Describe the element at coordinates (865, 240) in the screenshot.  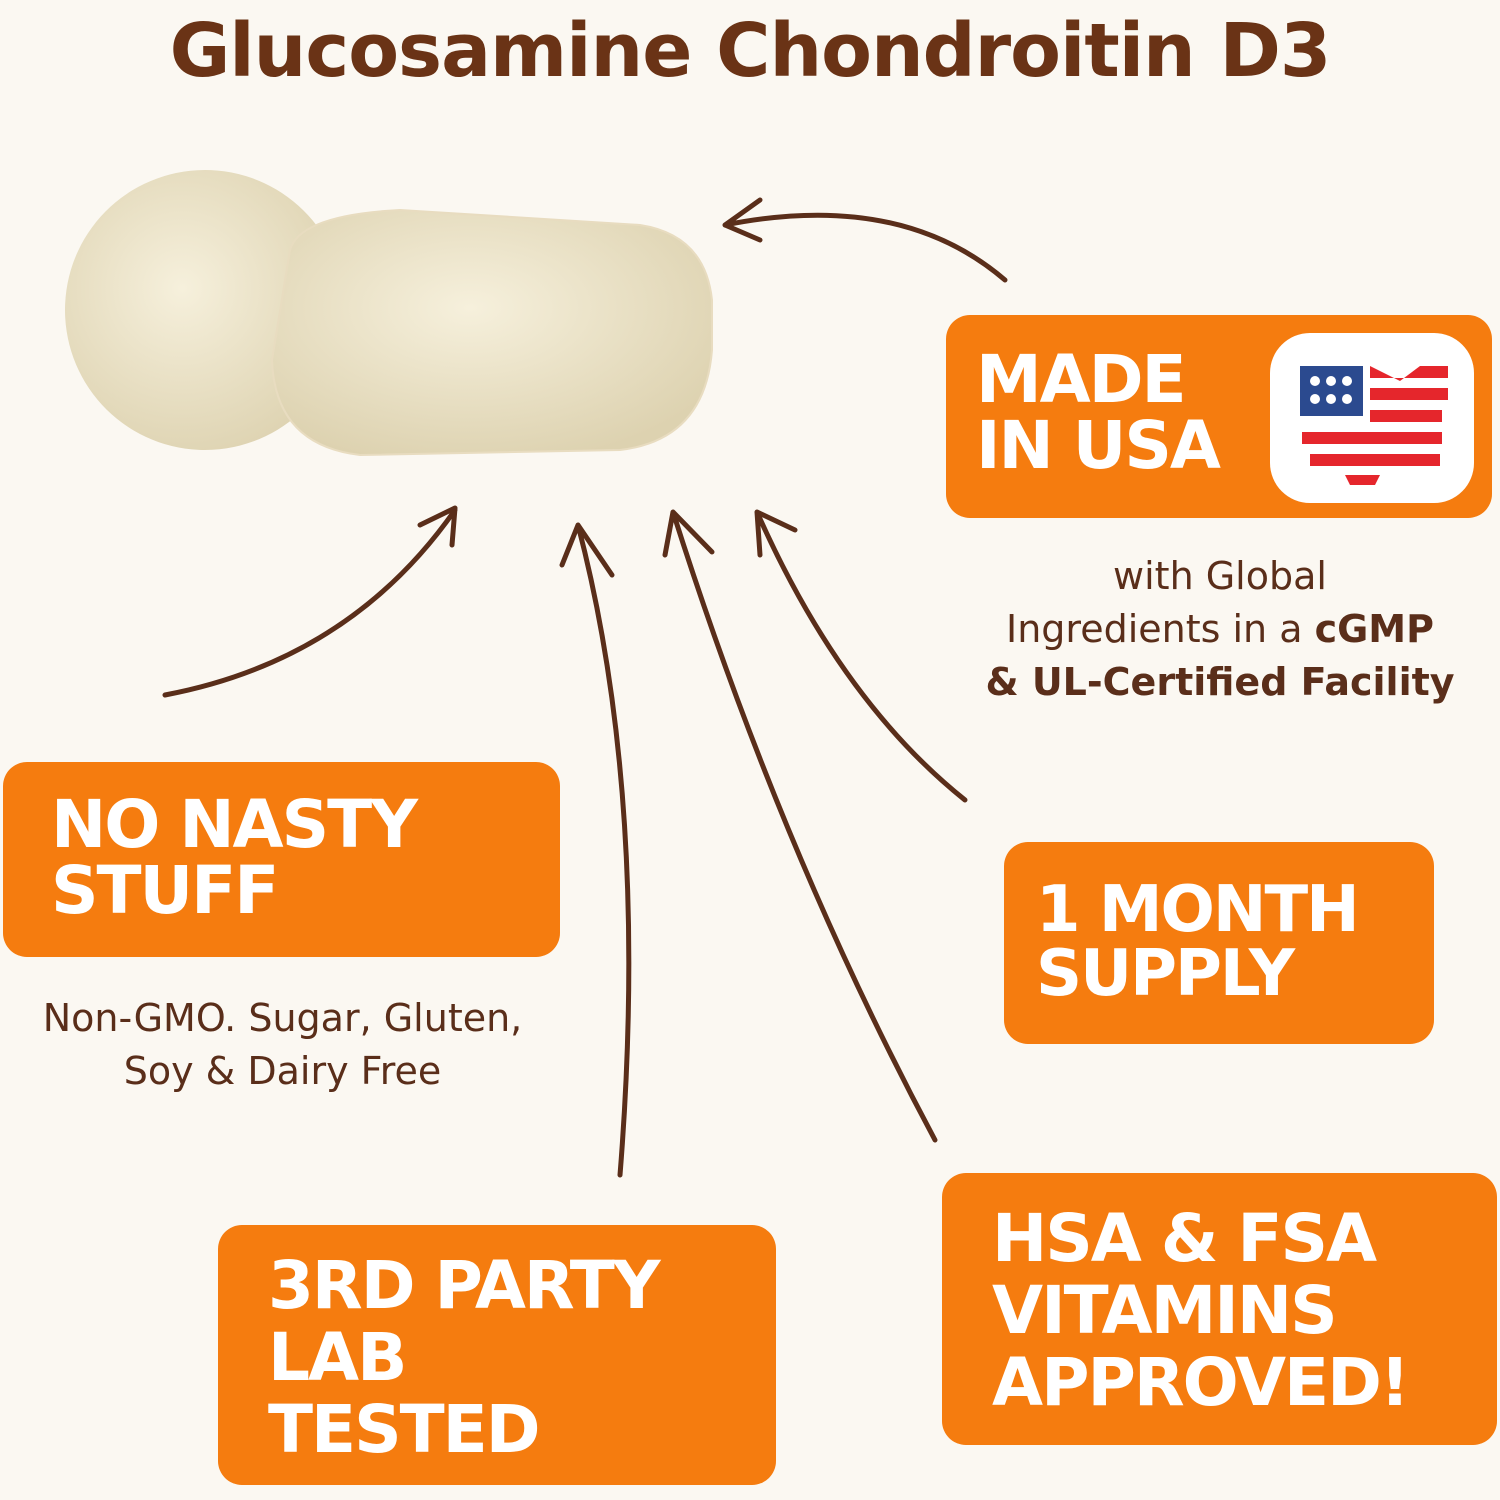
I see `arrow-usa` at that location.